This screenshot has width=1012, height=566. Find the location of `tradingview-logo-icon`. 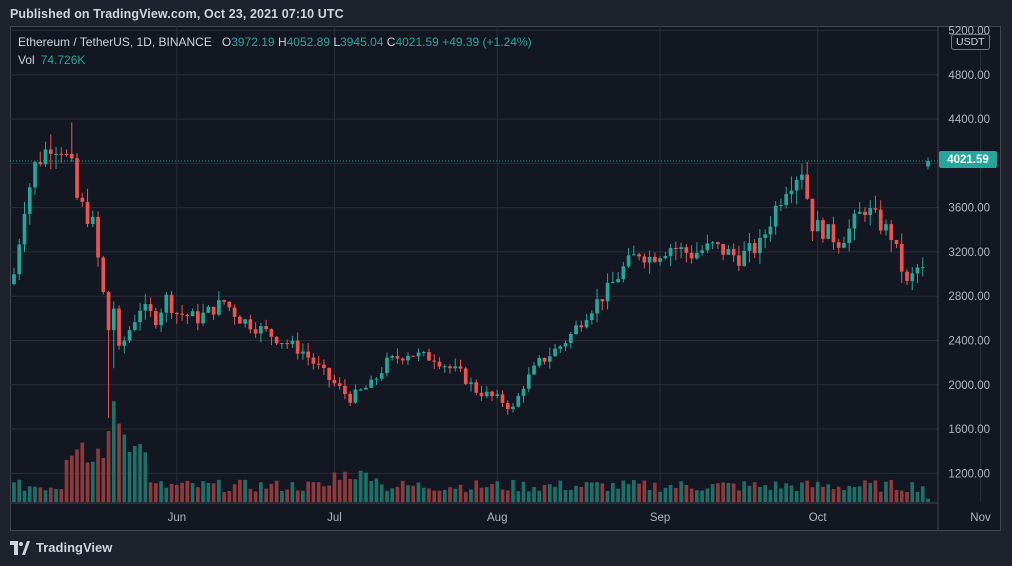

tradingview-logo-icon is located at coordinates (20, 547).